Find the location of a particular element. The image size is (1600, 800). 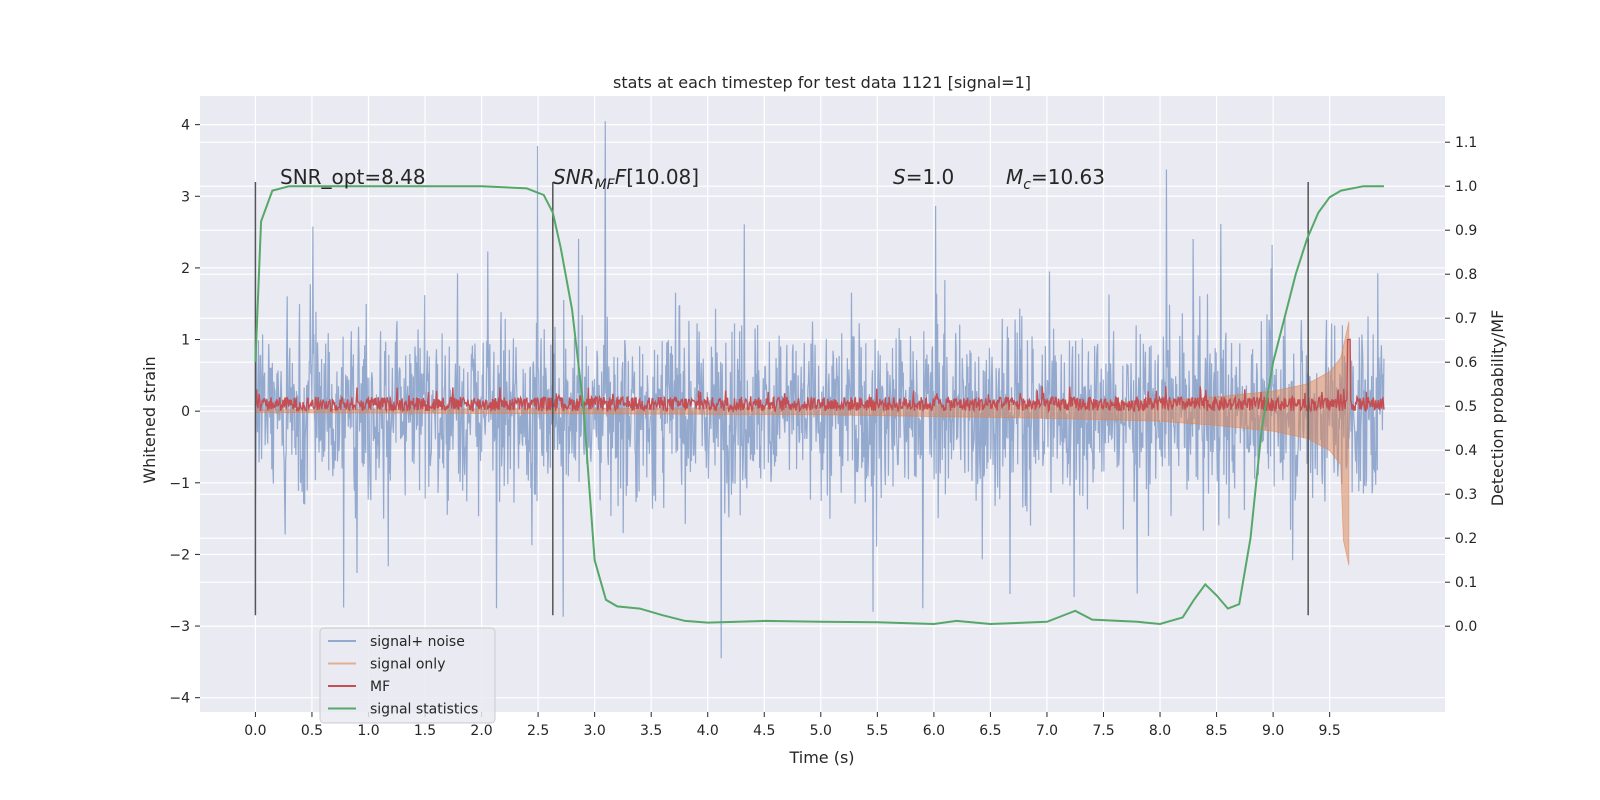

x-tick-label: 3.0 is located at coordinates (595, 731).